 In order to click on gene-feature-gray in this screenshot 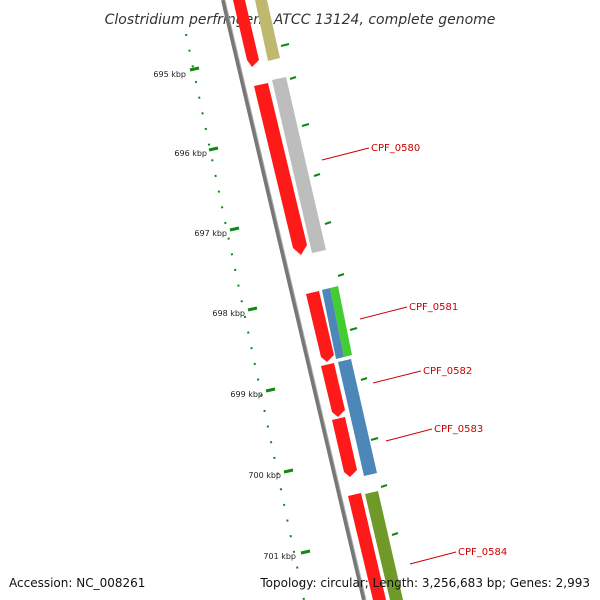, I will do `click(299, 165)`.